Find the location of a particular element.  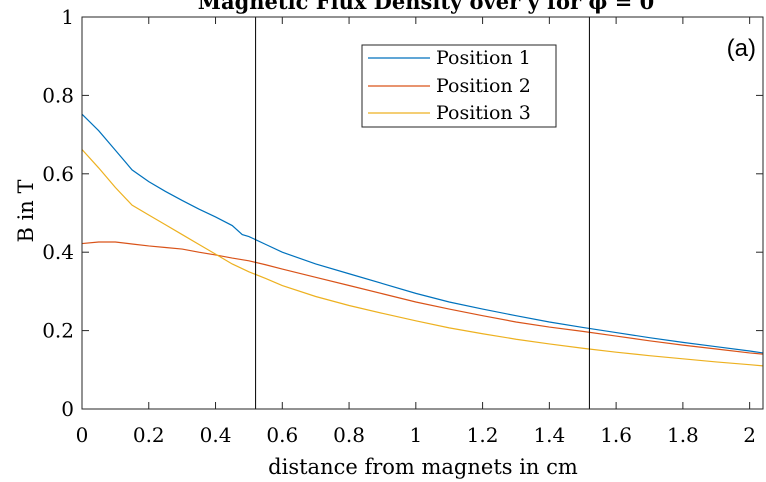

x-tick-label: 0.8 is located at coordinates (349, 435).